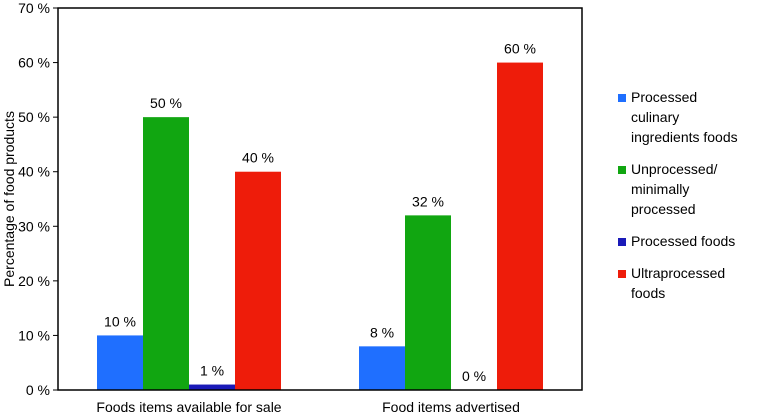 The width and height of the screenshot is (758, 420). I want to click on legend-label: Processed, so click(664, 97).